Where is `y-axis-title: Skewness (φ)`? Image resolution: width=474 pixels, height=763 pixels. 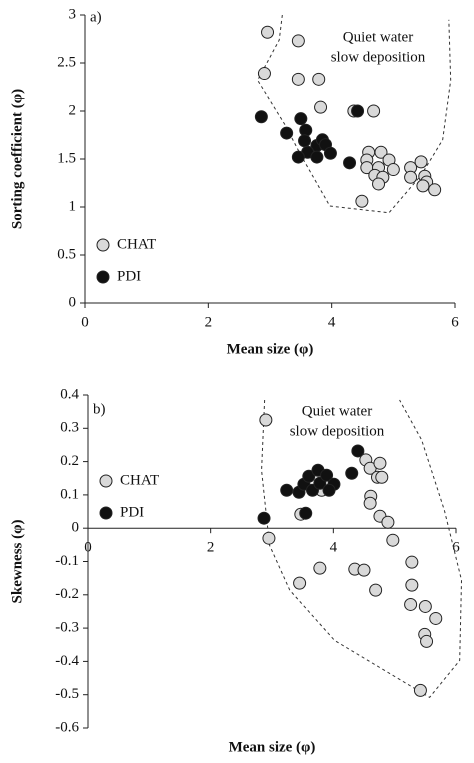
y-axis-title: Skewness (φ) is located at coordinates (17, 562).